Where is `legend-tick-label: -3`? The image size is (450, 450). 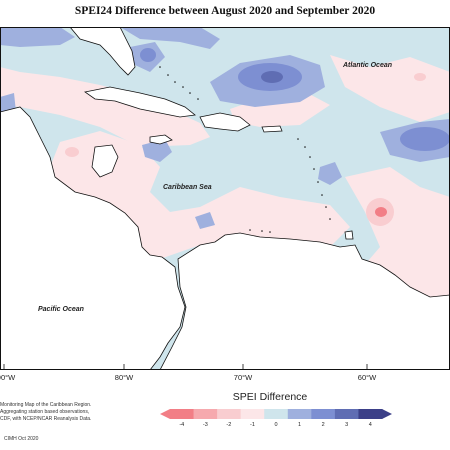
legend-tick-label: -3 is located at coordinates (205, 425).